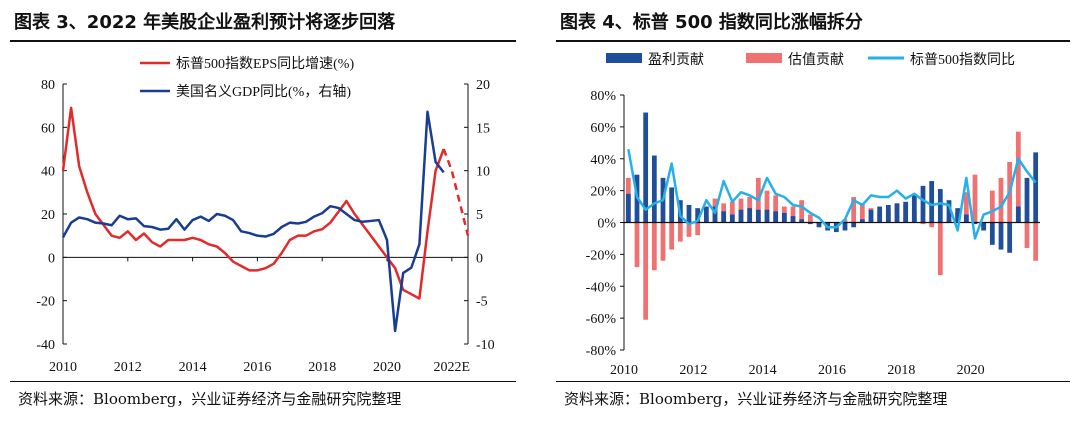  I want to click on y-left-tick-label: -40, so click(45, 345).